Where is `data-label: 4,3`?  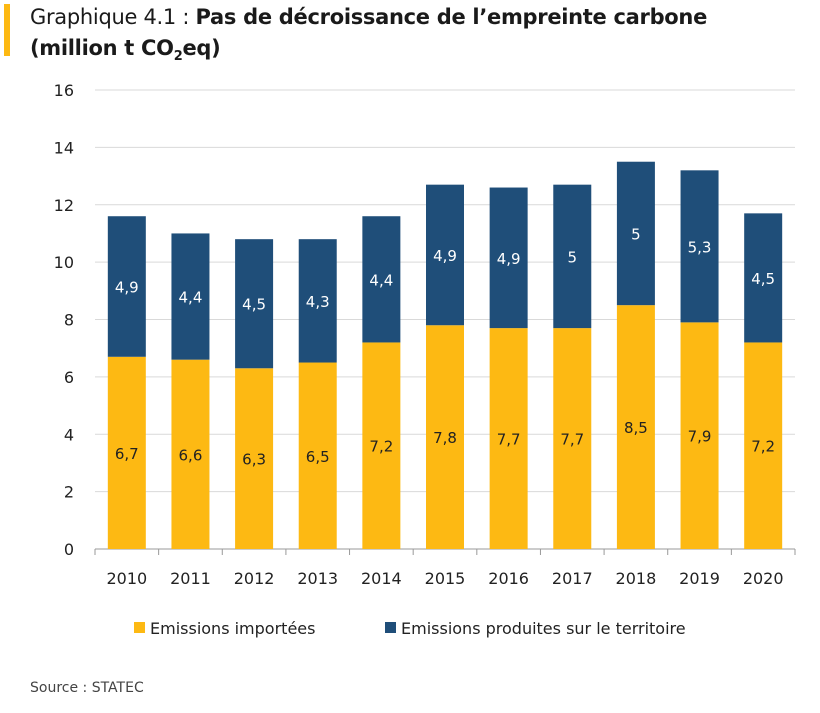 data-label: 4,3 is located at coordinates (318, 302).